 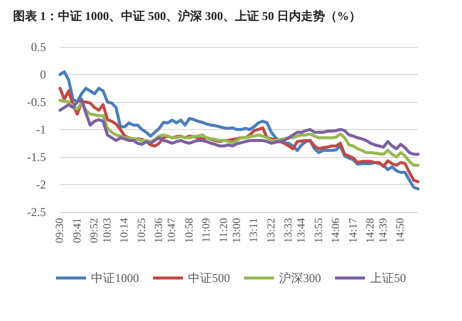 What do you see at coordinates (400, 231) in the screenshot?
I see `x-tick-label: 14:50` at bounding box center [400, 231].